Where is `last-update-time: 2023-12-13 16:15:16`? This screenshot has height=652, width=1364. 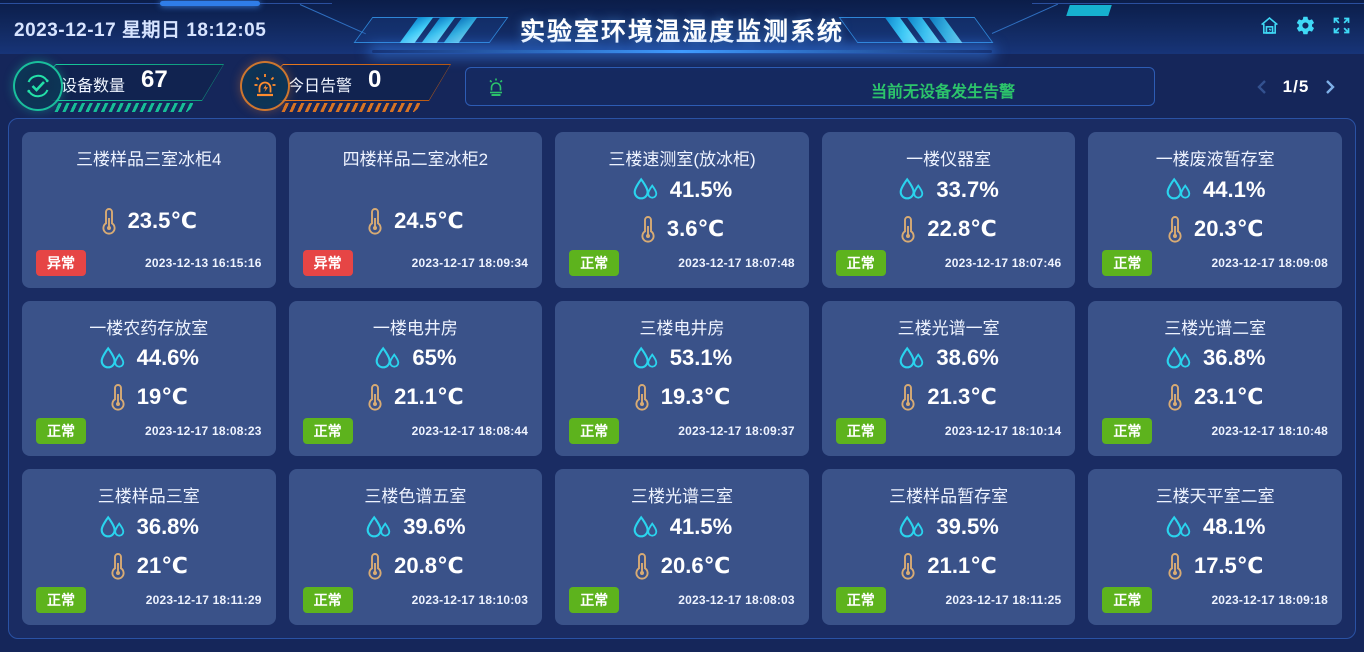 last-update-time: 2023-12-13 16:15:16 is located at coordinates (203, 262).